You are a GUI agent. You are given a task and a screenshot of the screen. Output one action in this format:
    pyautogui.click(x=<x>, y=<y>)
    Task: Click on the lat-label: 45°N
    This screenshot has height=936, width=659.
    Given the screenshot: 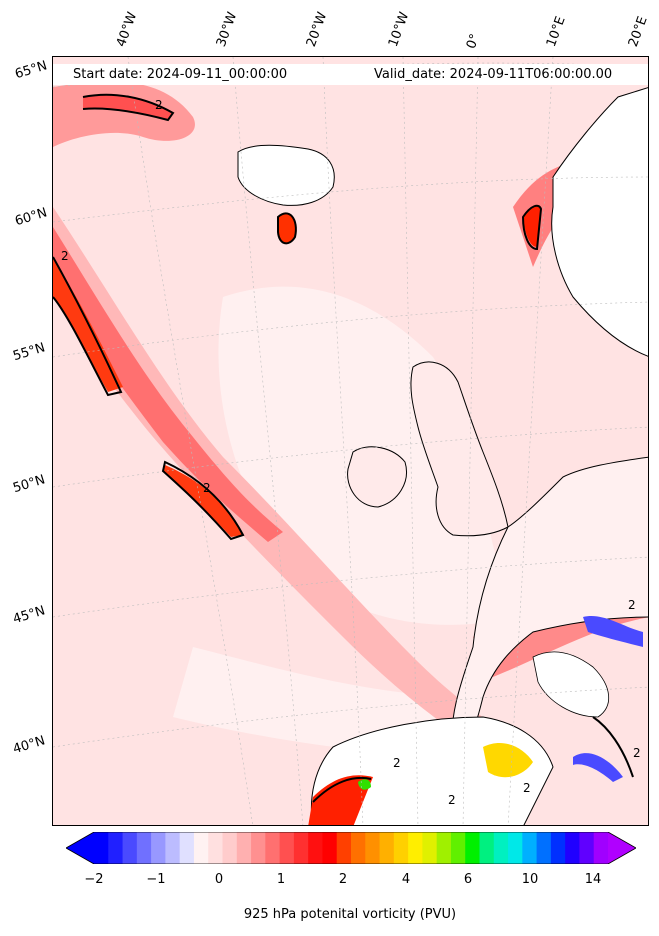 What is the action you would take?
    pyautogui.click(x=29, y=615)
    